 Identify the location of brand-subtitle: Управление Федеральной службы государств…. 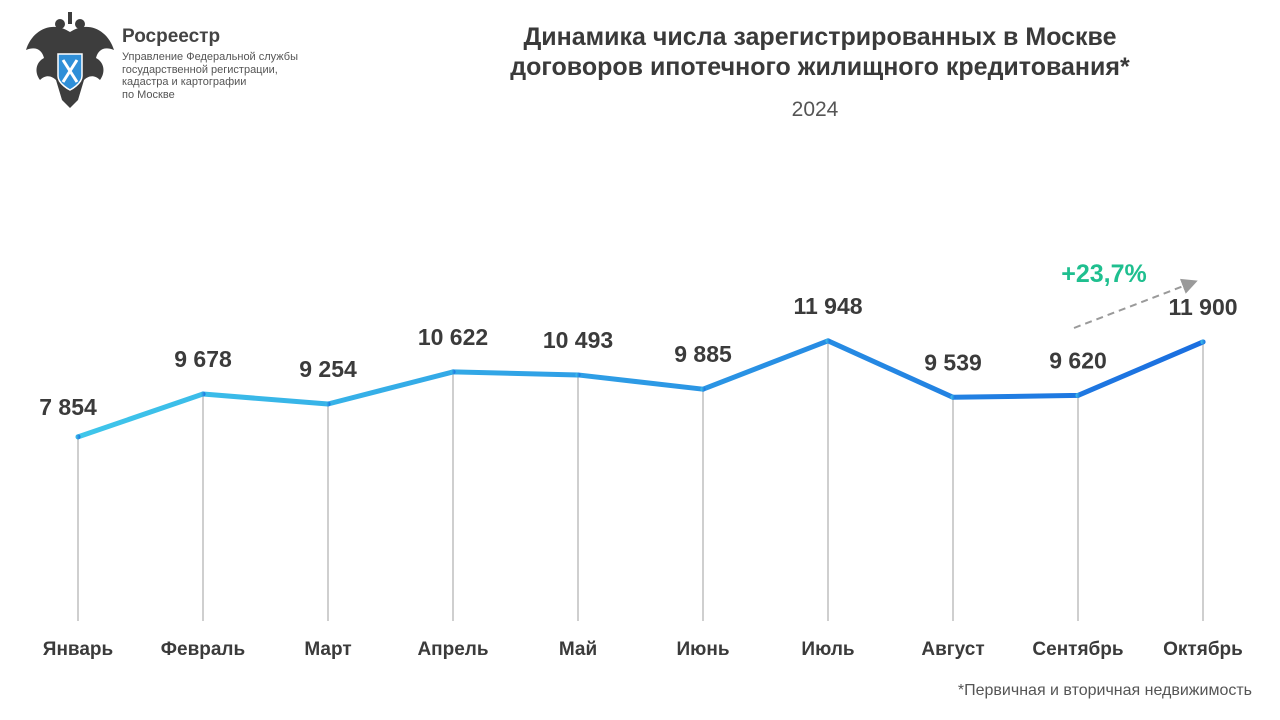
(222, 76).